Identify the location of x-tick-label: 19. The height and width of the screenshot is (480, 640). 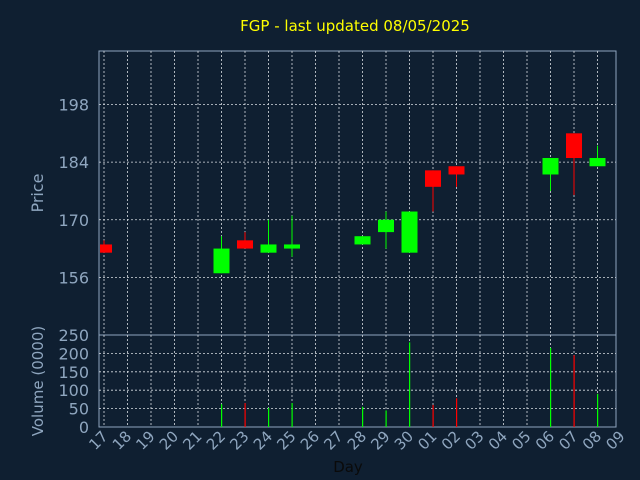
(145, 440).